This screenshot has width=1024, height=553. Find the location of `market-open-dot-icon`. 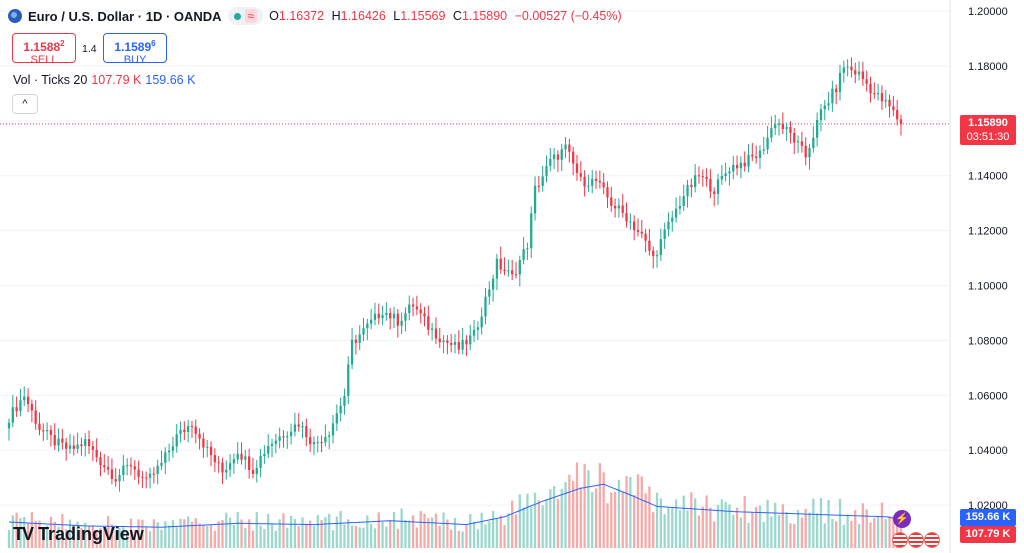

market-open-dot-icon is located at coordinates (237, 16).